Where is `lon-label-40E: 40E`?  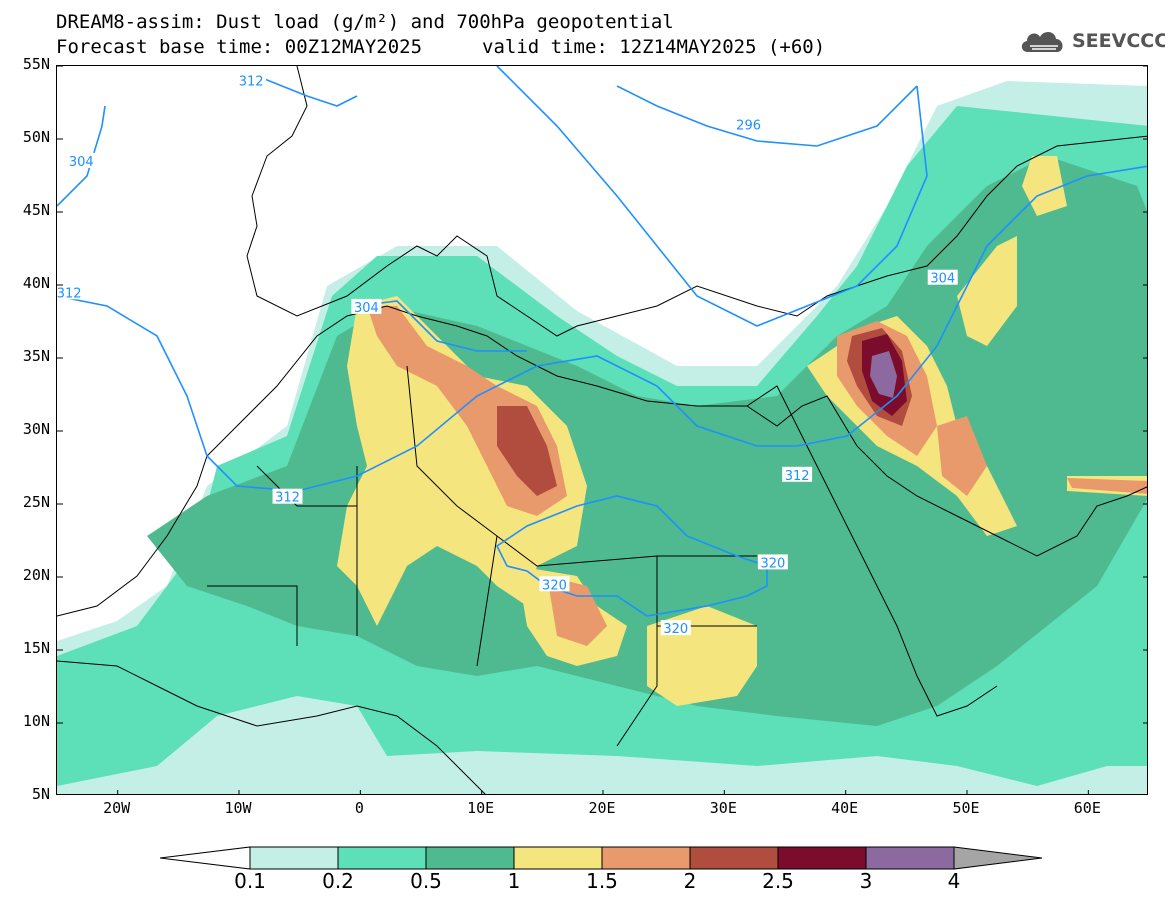
lon-label-40E: 40E is located at coordinates (845, 808).